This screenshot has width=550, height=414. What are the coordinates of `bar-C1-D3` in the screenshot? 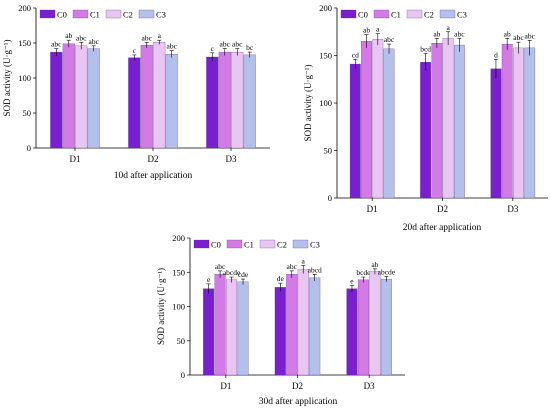 It's located at (224, 100).